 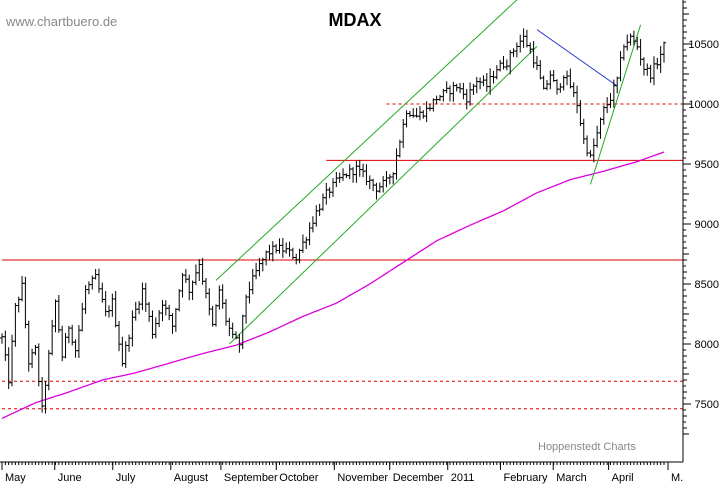 What do you see at coordinates (587, 447) in the screenshot?
I see `footer-credit: Hoppenstedt Charts` at bounding box center [587, 447].